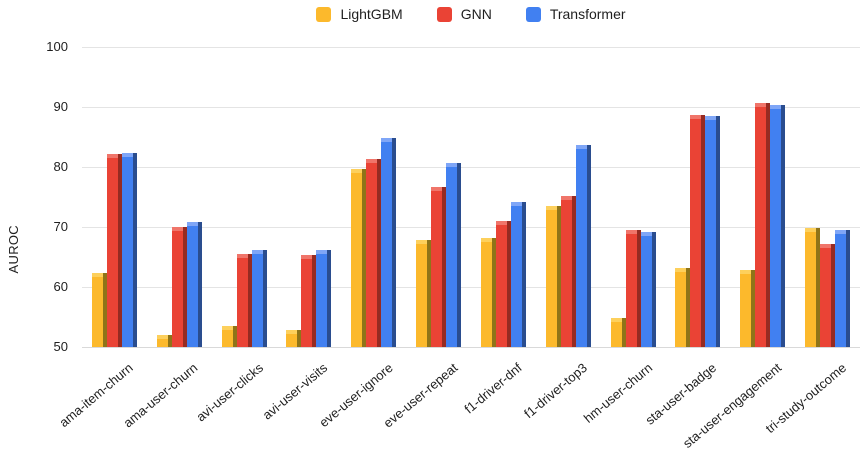 The height and width of the screenshot is (469, 864). I want to click on x-label-slot: hm-user-churn, so click(618, 408).